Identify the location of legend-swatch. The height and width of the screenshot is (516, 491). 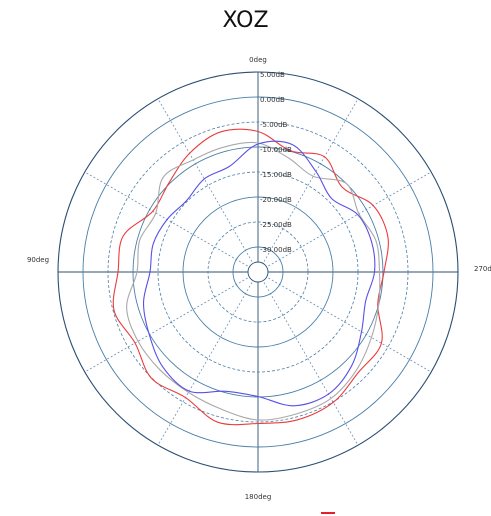
(328, 513).